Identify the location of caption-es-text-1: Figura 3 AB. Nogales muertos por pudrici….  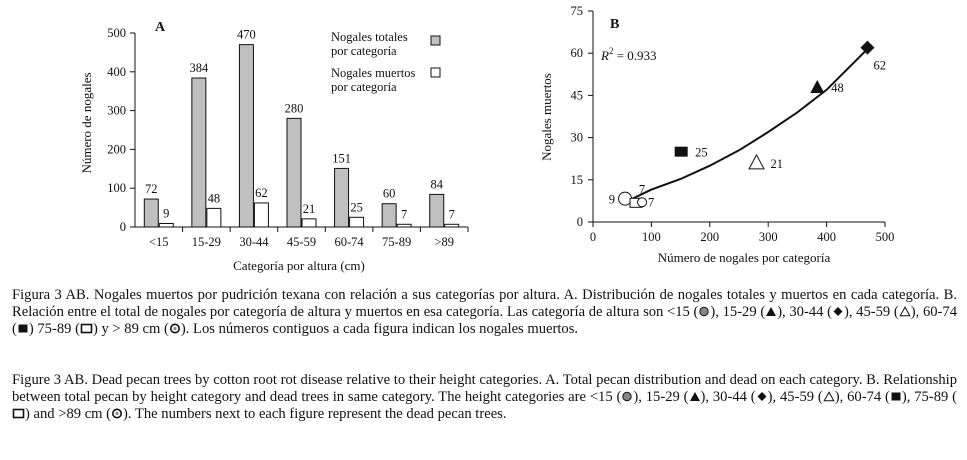
(484, 303).